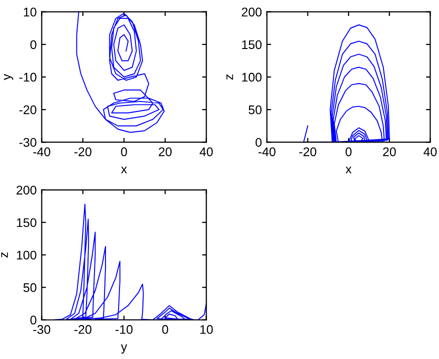 The image size is (439, 359). What do you see at coordinates (27, 142) in the screenshot?
I see `y-tick-label: -30` at bounding box center [27, 142].